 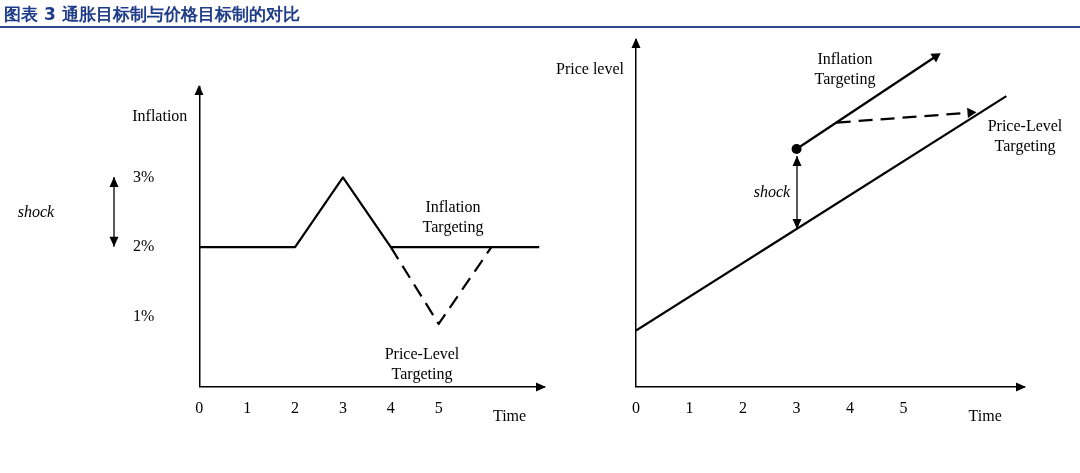 I want to click on y-tick-label: 1%, so click(x=144, y=316).